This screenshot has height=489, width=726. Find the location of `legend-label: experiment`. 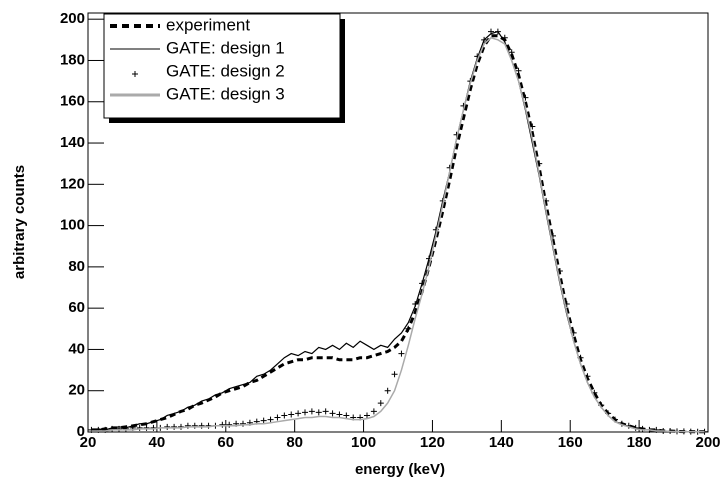

legend-label: experiment is located at coordinates (208, 24).